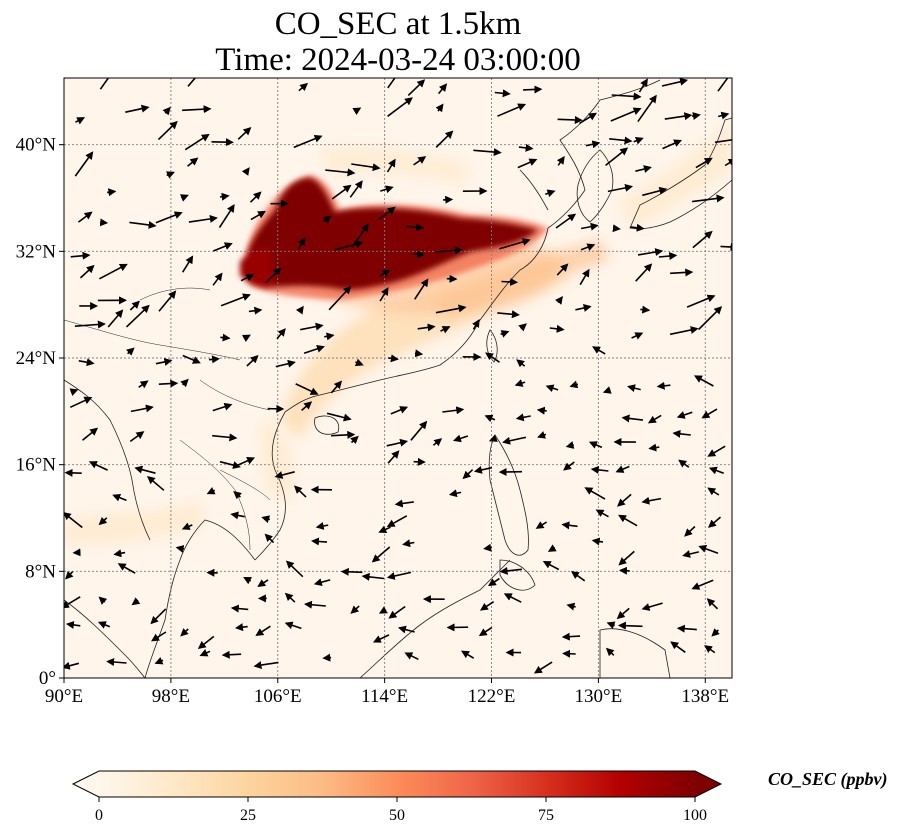  What do you see at coordinates (391, 234) in the screenshot?
I see `plume-core` at bounding box center [391, 234].